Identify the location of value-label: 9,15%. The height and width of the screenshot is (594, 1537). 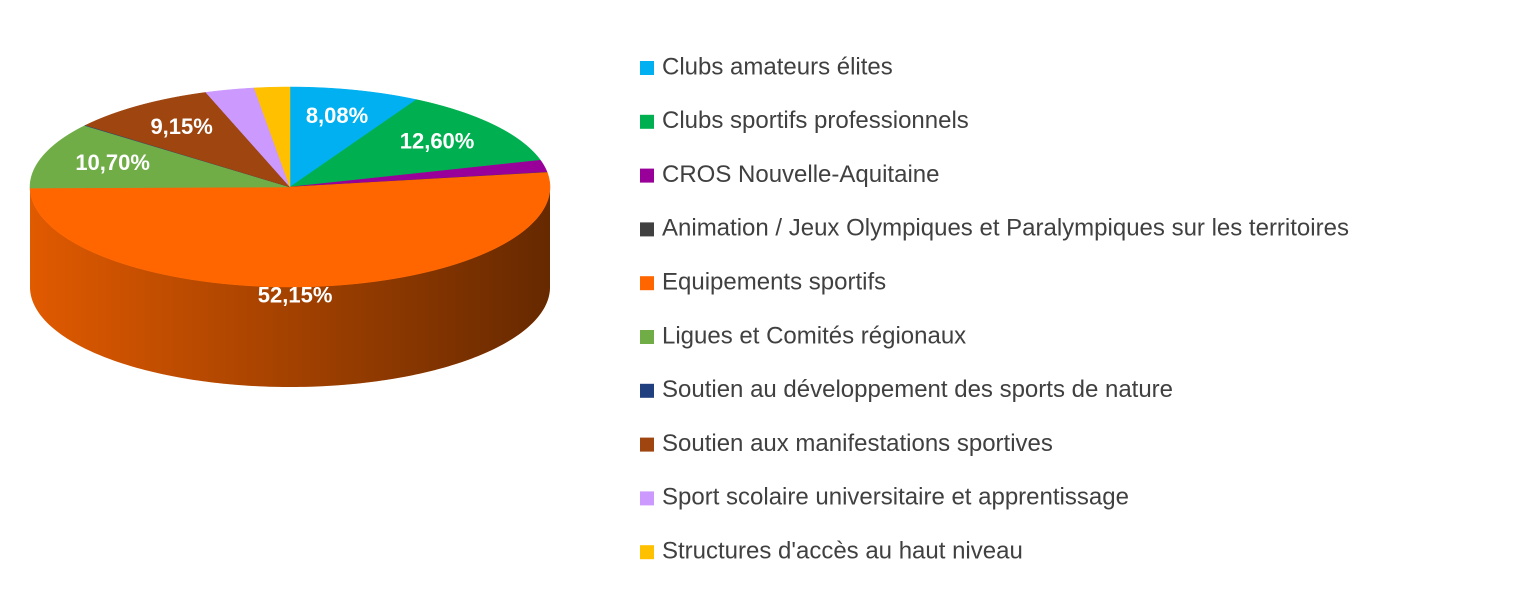
(181, 126).